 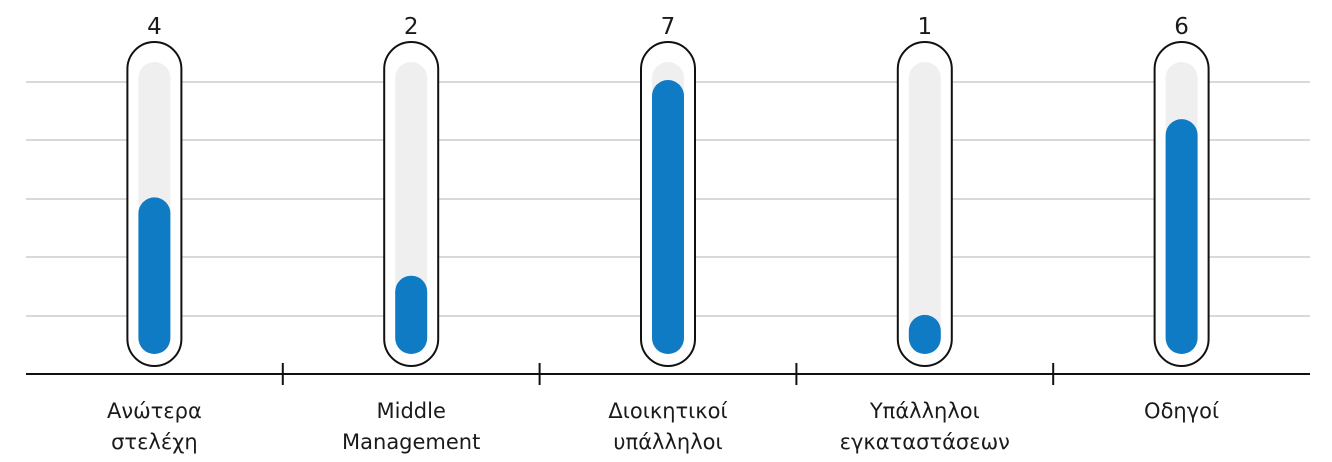 I want to click on category-label: εγκαταστάσεων, so click(x=925, y=442).